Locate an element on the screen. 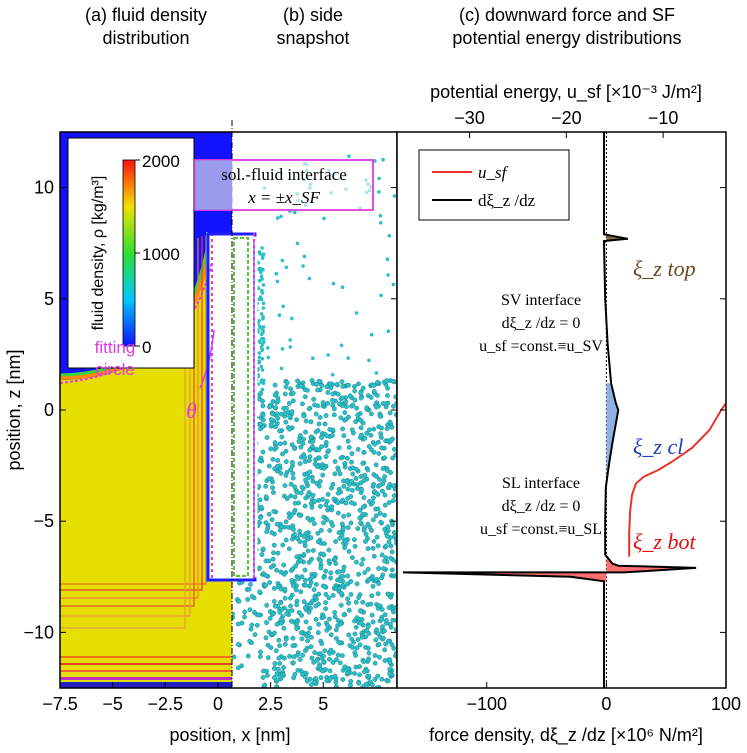 The height and width of the screenshot is (753, 747). xi-top-fill is located at coordinates (616, 239).